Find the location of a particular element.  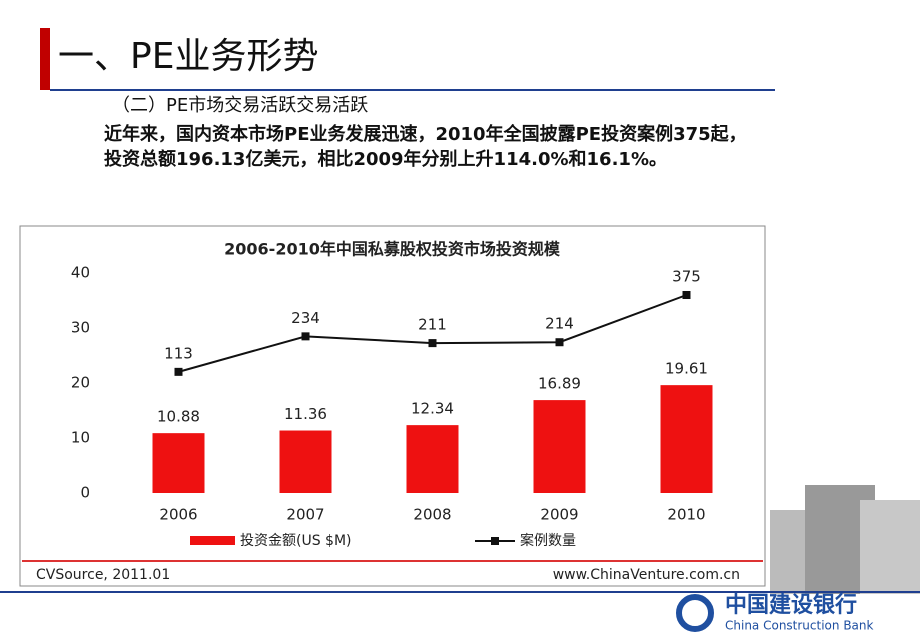

website: www.ChinaVenture.com.cn is located at coordinates (646, 575).